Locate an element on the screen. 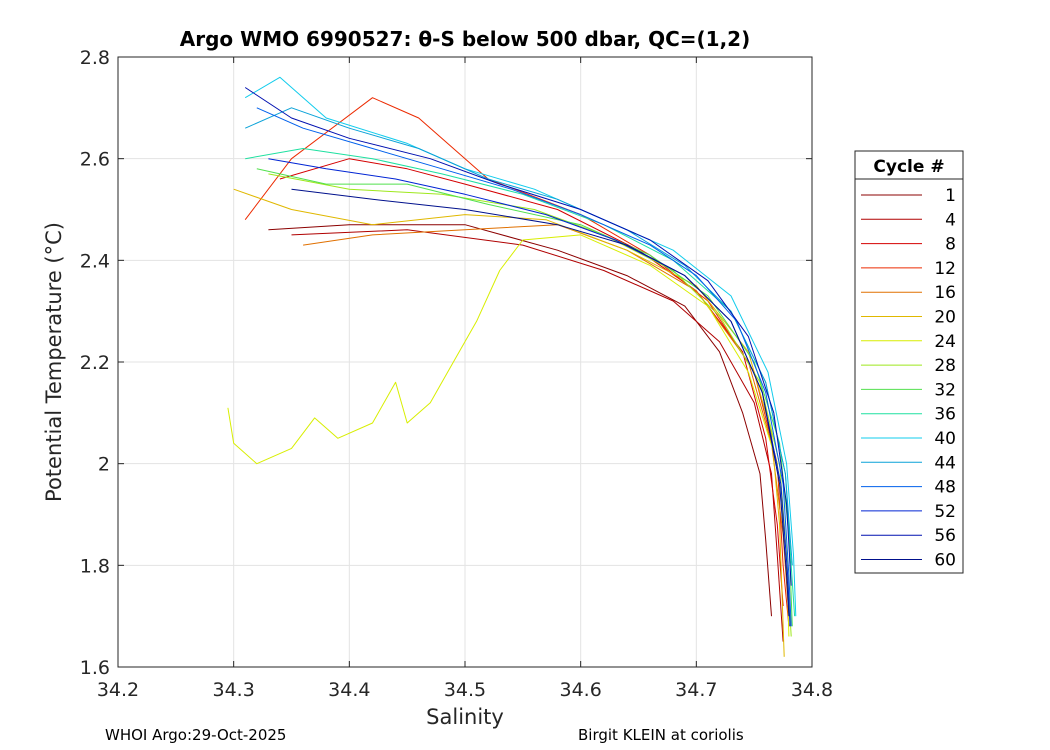  legend-label: 40 is located at coordinates (945, 439).